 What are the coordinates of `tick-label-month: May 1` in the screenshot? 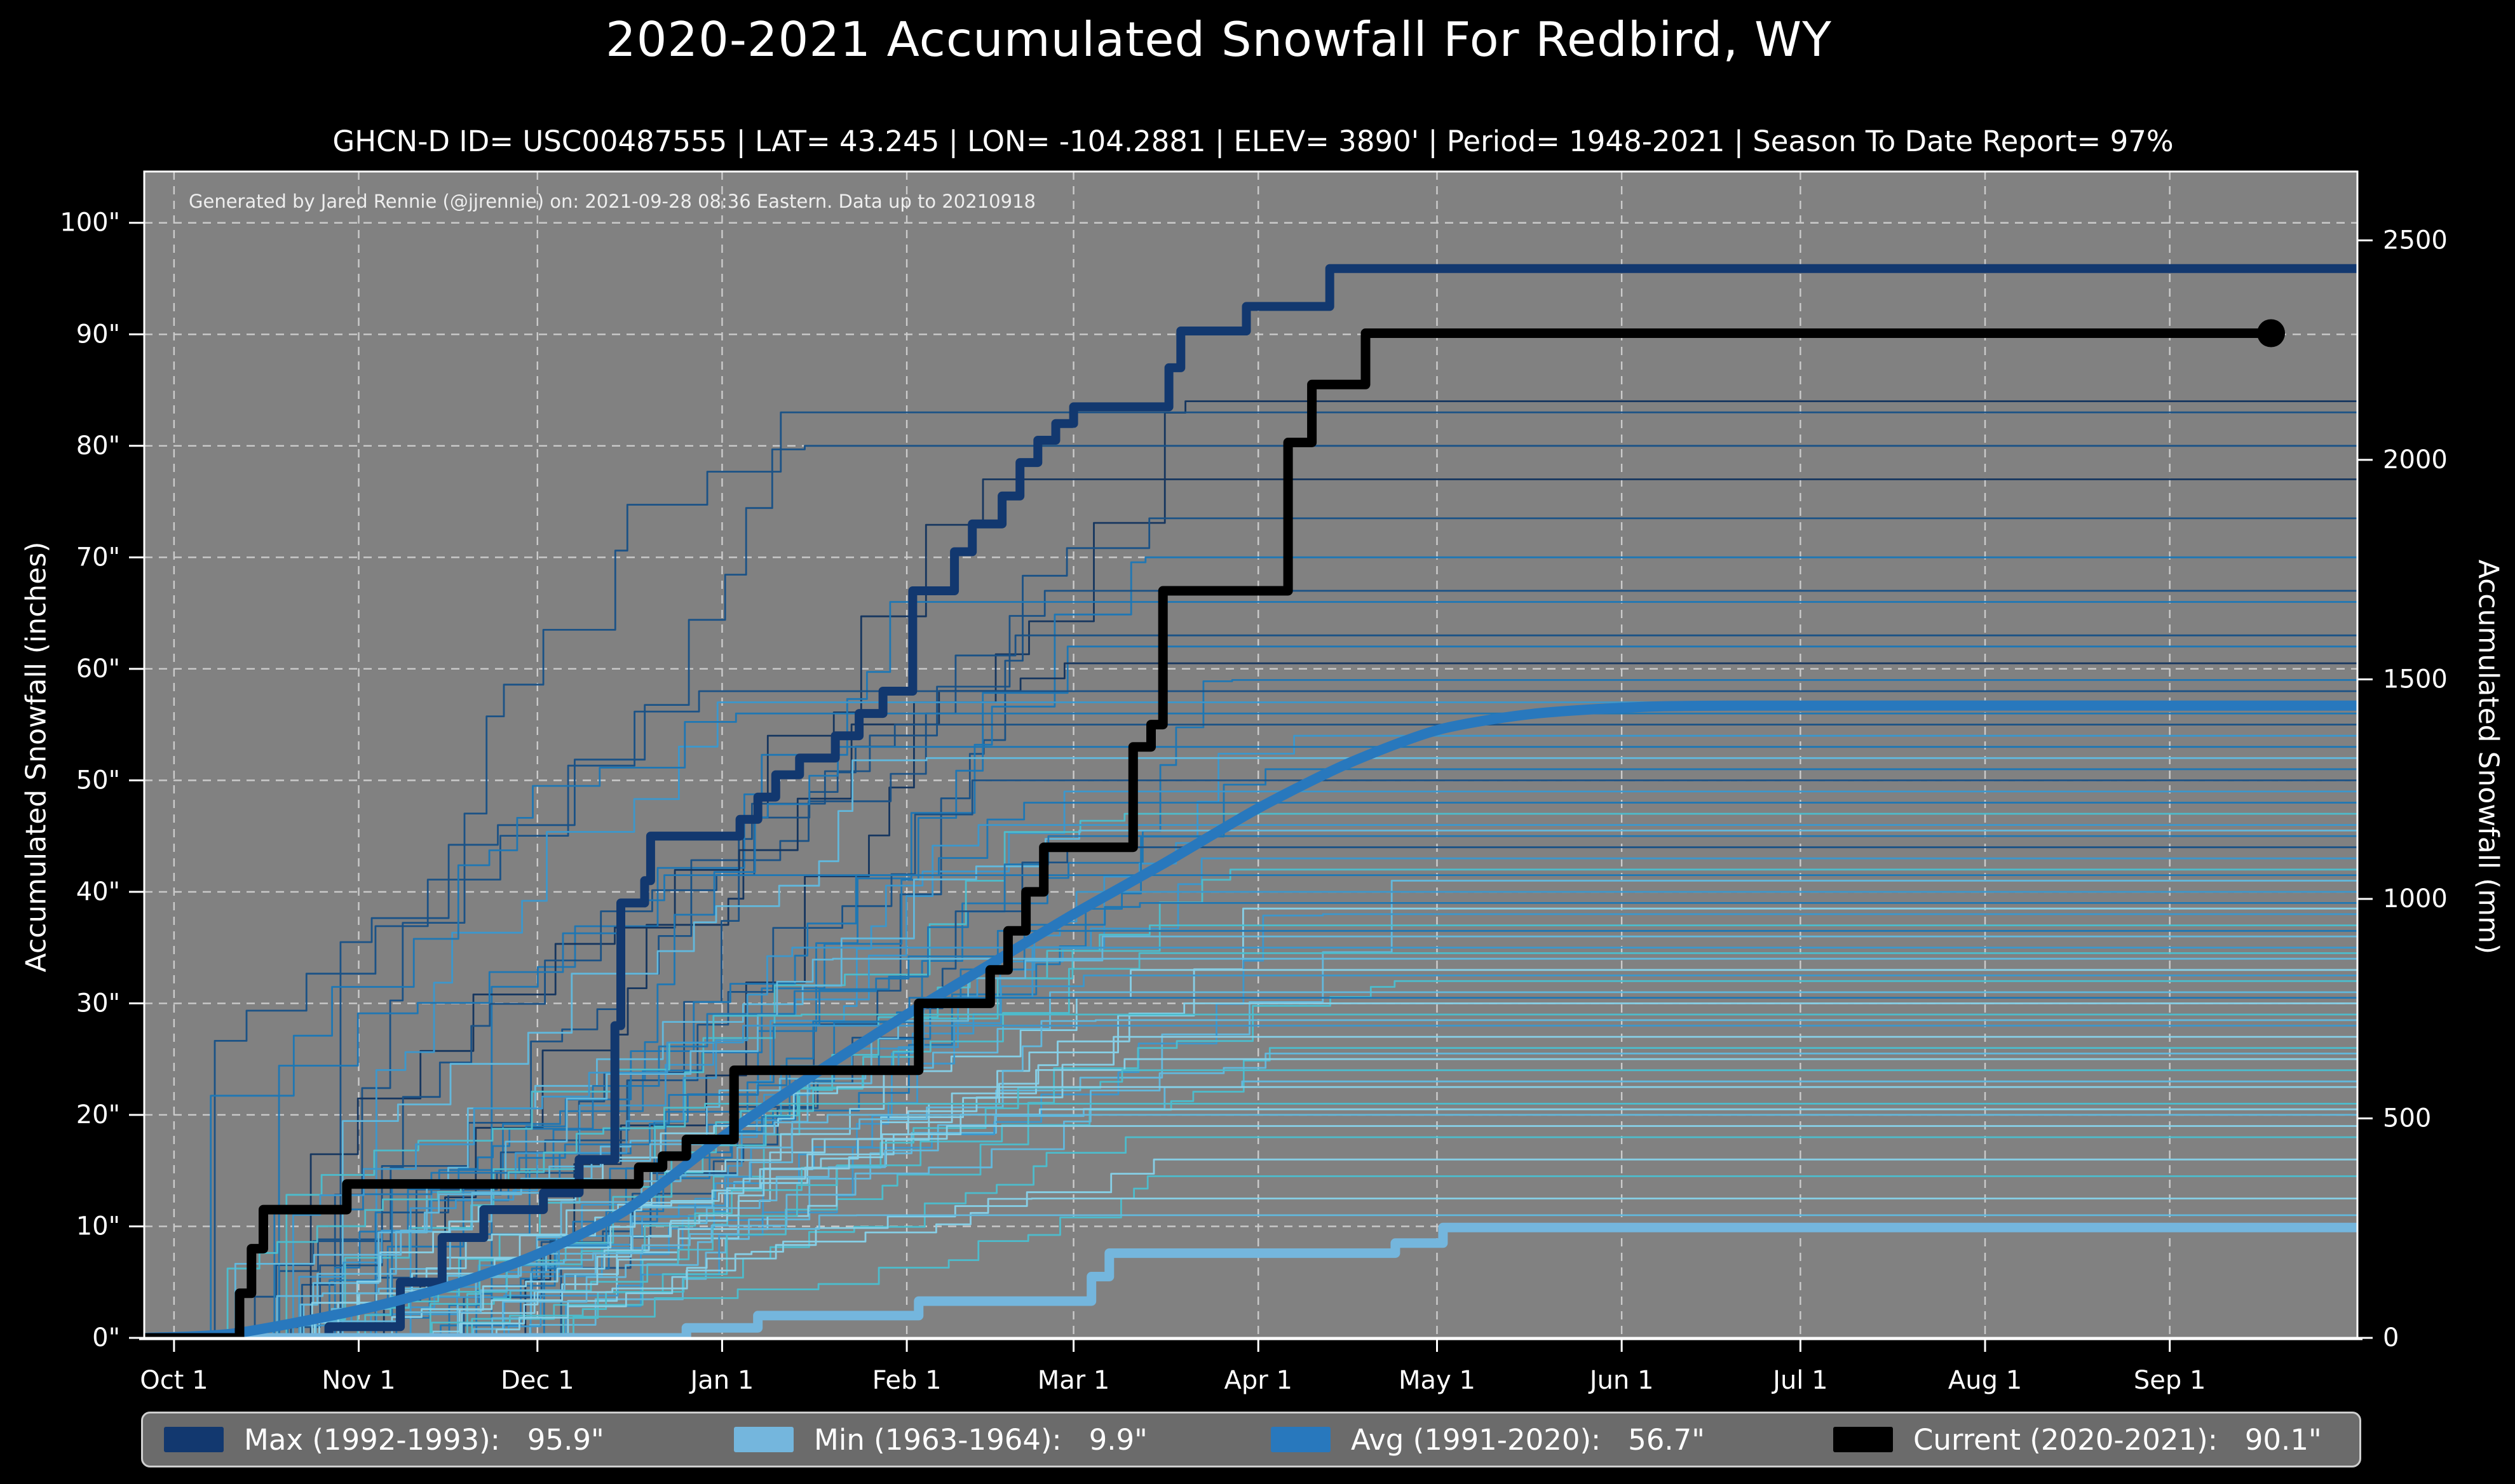 It's located at (1437, 1380).